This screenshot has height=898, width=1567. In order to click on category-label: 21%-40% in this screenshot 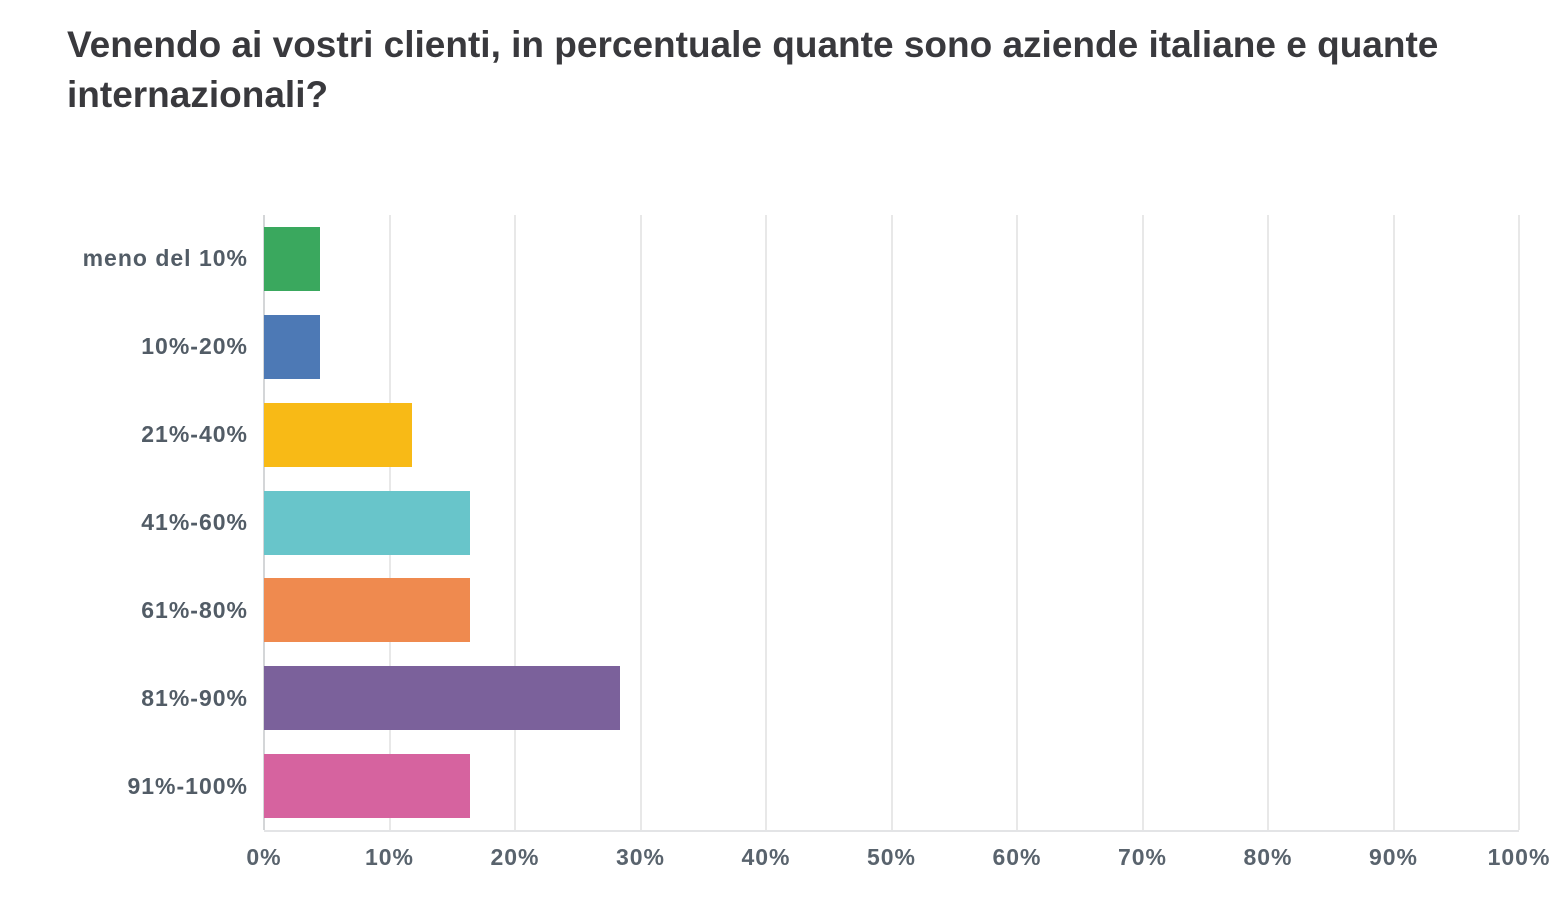, I will do `click(194, 434)`.